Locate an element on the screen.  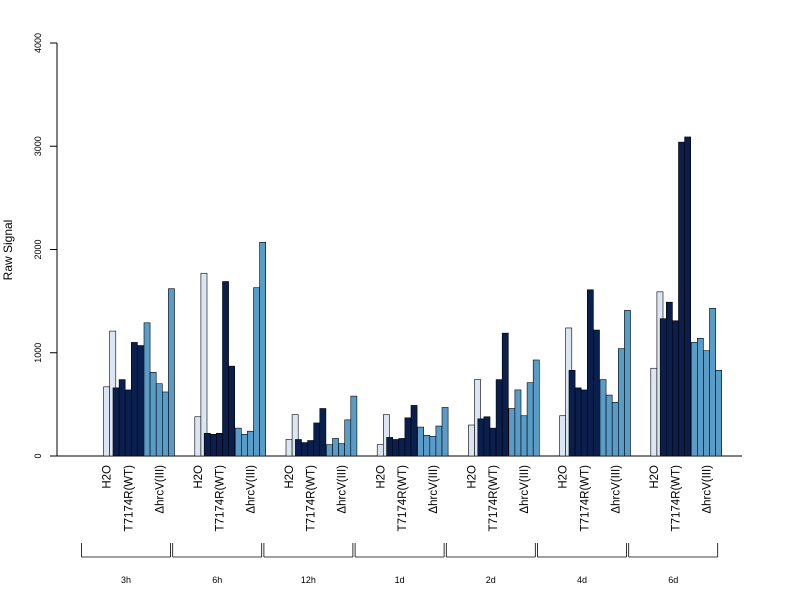
y-tick-label: 4000 is located at coordinates (38, 43).